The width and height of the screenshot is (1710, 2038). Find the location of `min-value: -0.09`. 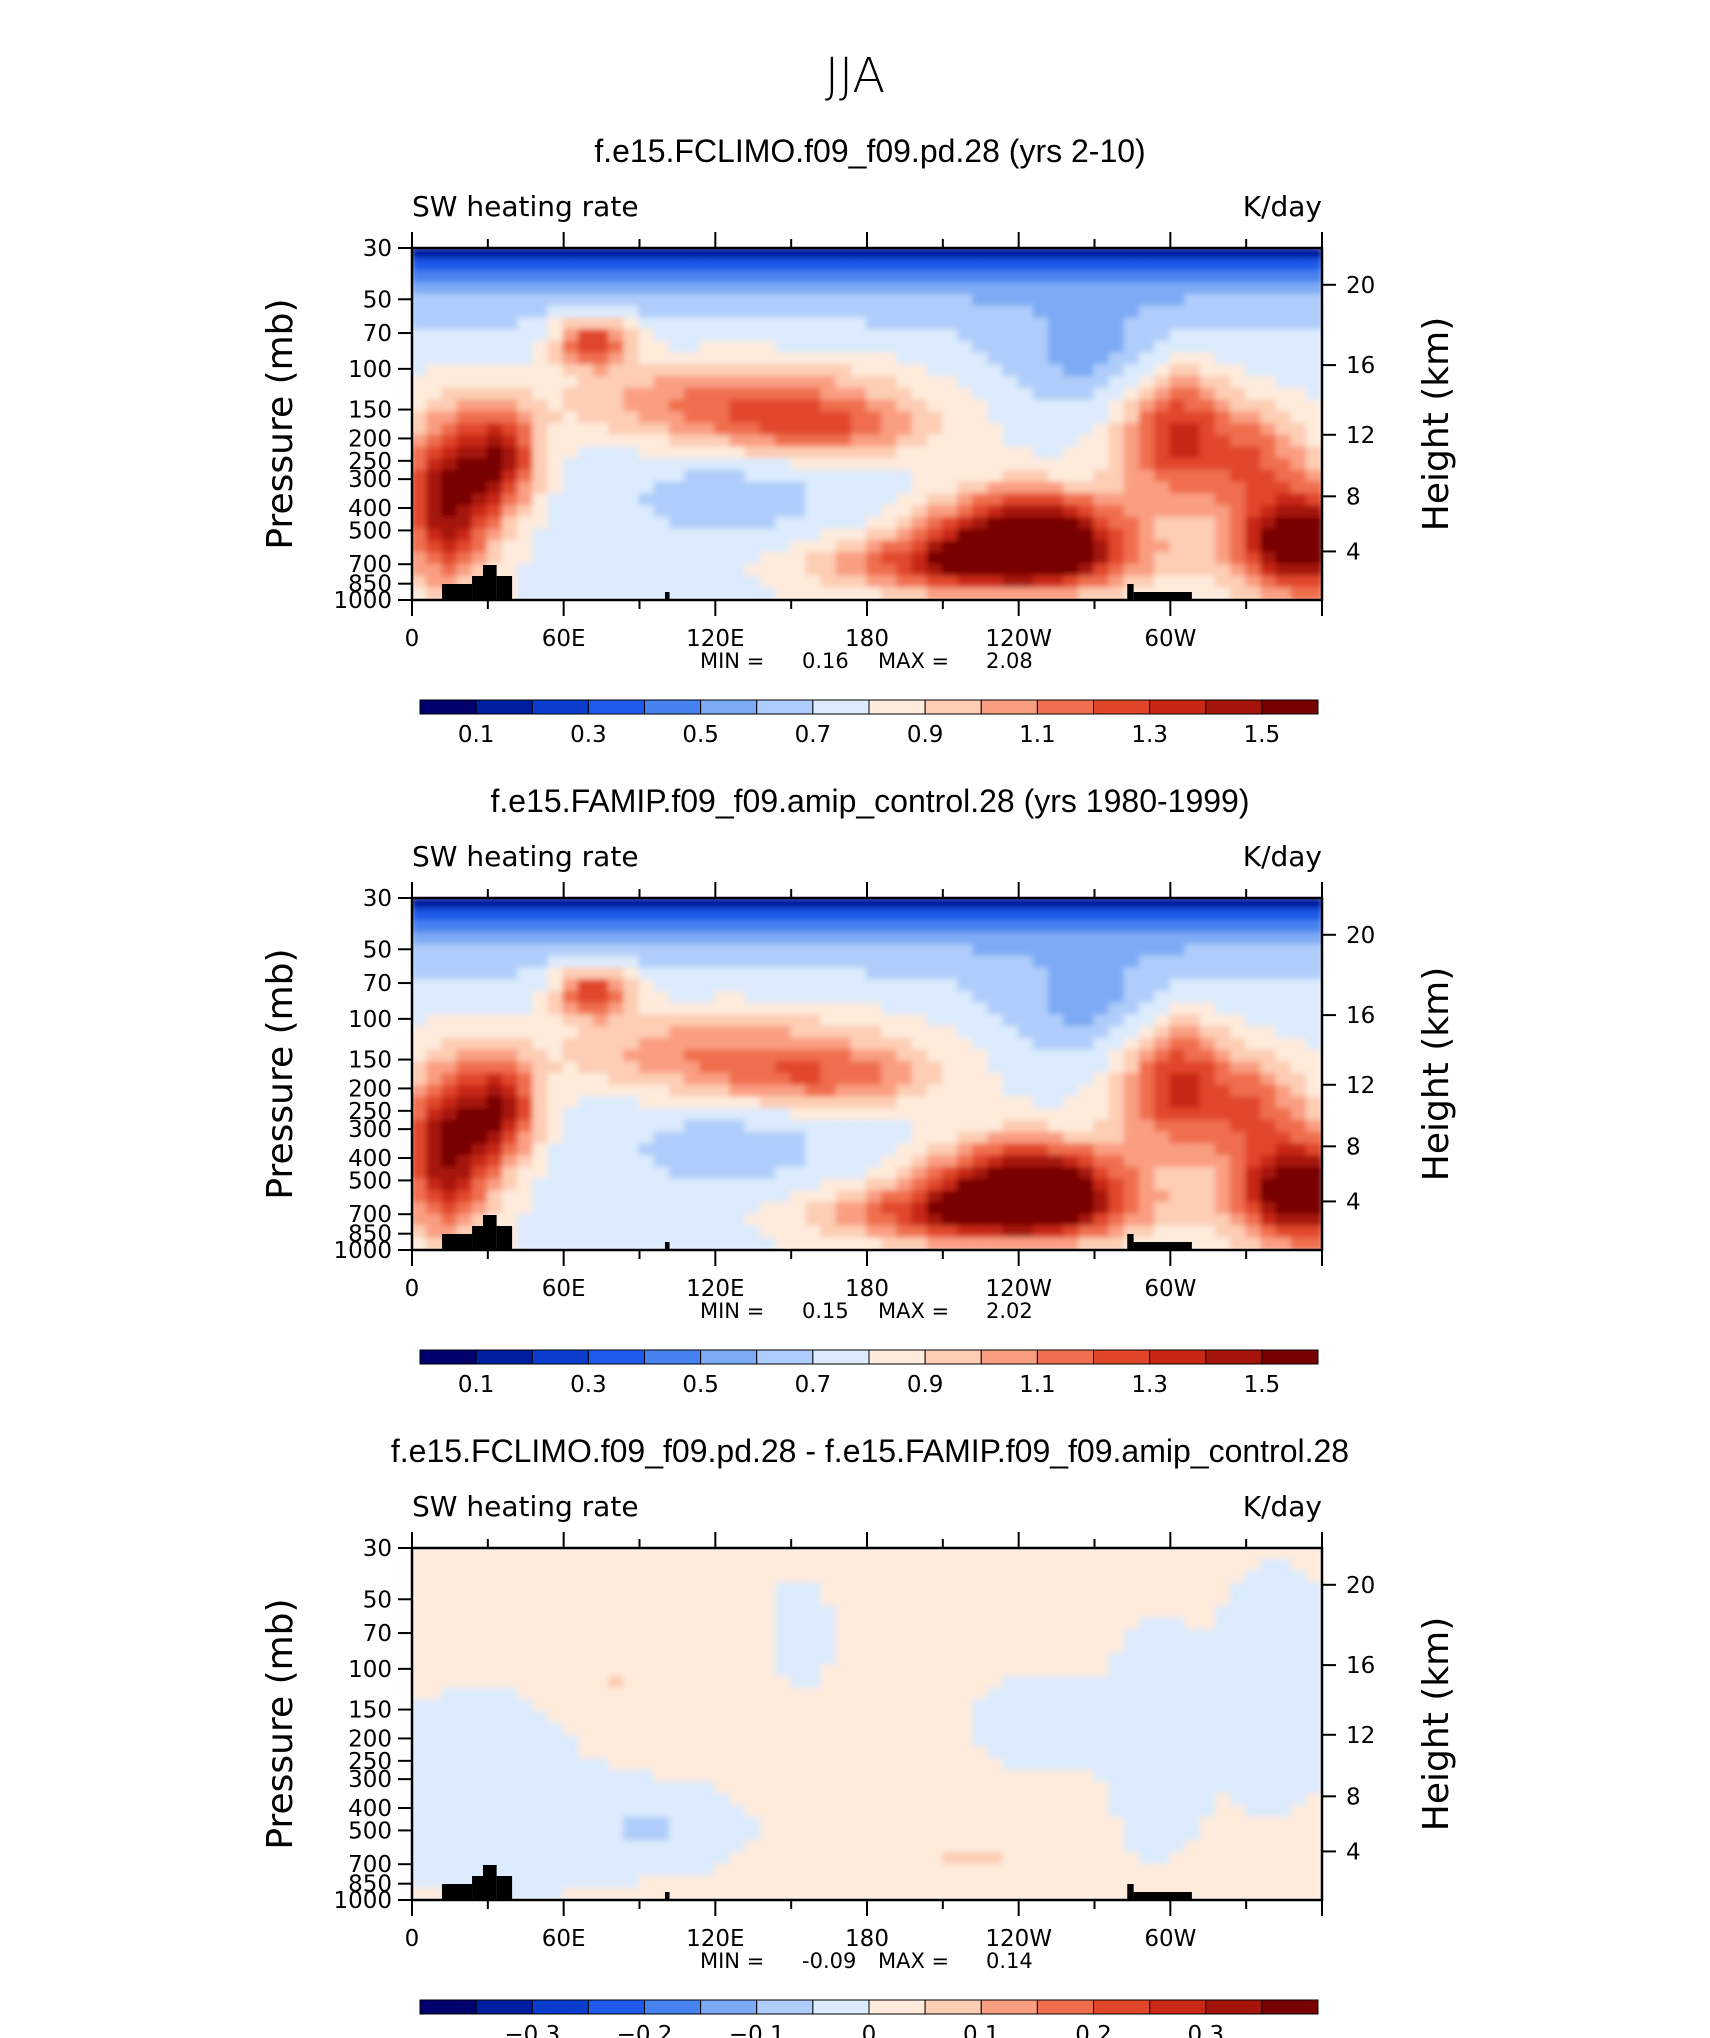

min-value: -0.09 is located at coordinates (829, 1961).